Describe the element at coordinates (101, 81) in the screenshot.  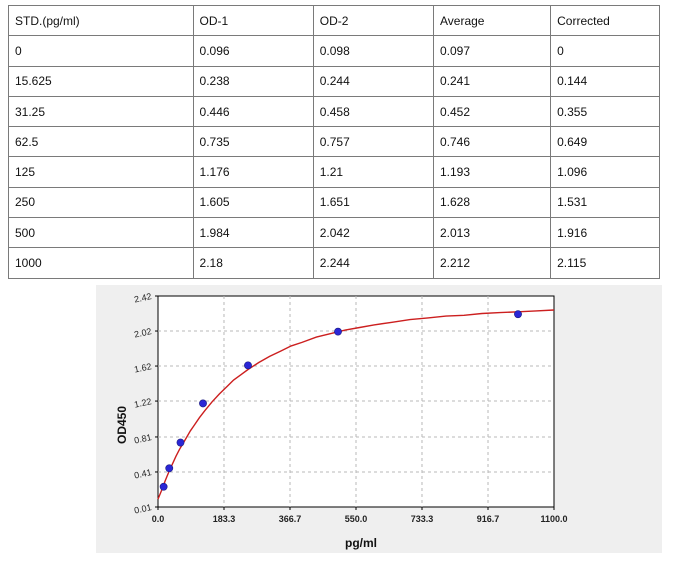
I see `table-cell: 15.625` at that location.